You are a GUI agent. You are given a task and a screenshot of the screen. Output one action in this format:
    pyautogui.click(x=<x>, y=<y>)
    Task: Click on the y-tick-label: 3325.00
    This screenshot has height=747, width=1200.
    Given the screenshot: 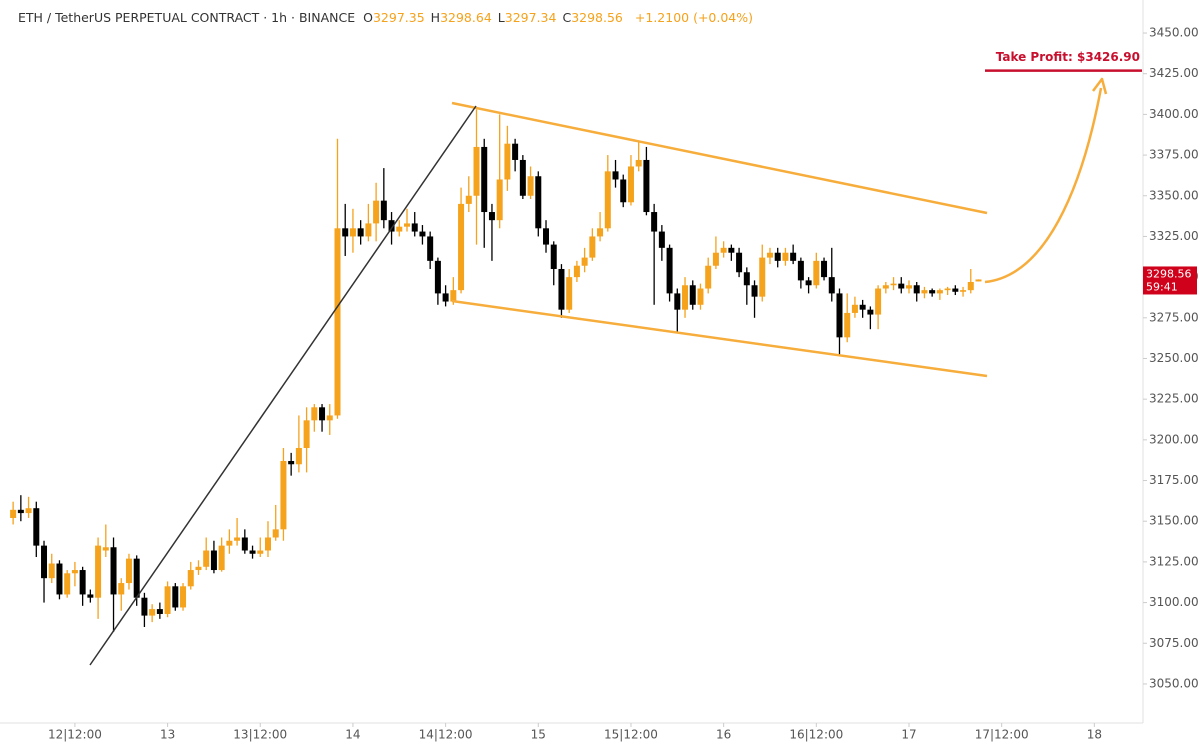 What is the action you would take?
    pyautogui.click(x=1174, y=236)
    